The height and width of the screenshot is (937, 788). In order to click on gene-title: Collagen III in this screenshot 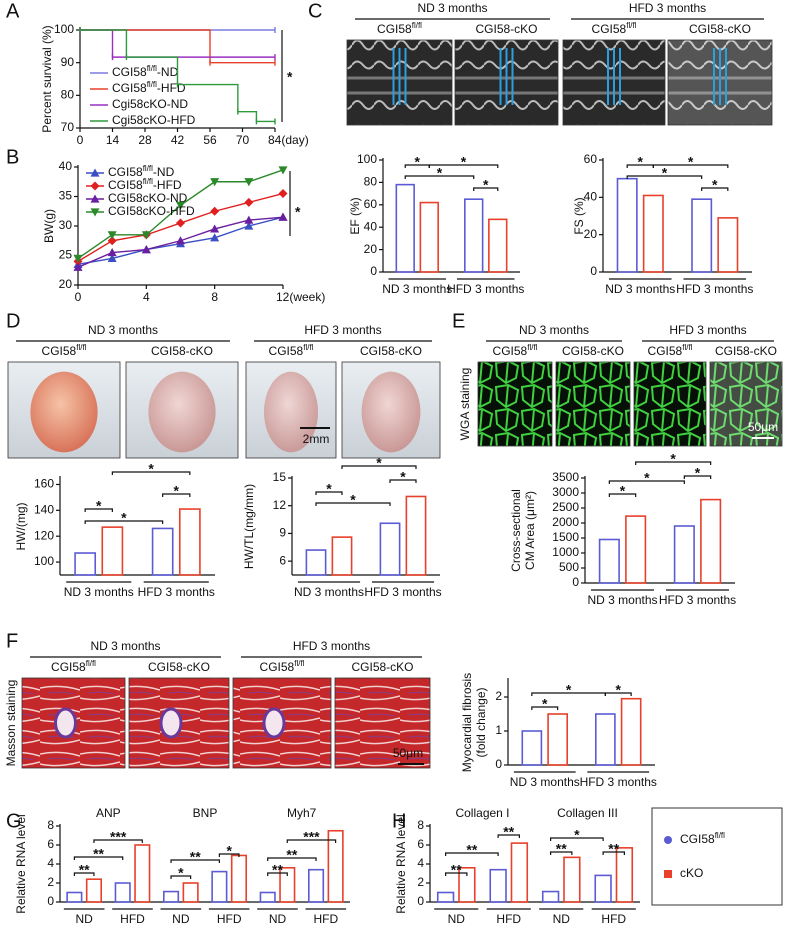, I will do `click(587, 813)`.